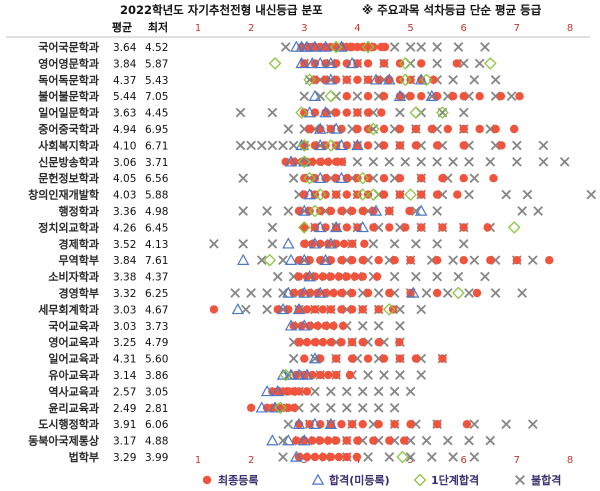  I want to click on dept-name: 사회복지학과, so click(68, 145).